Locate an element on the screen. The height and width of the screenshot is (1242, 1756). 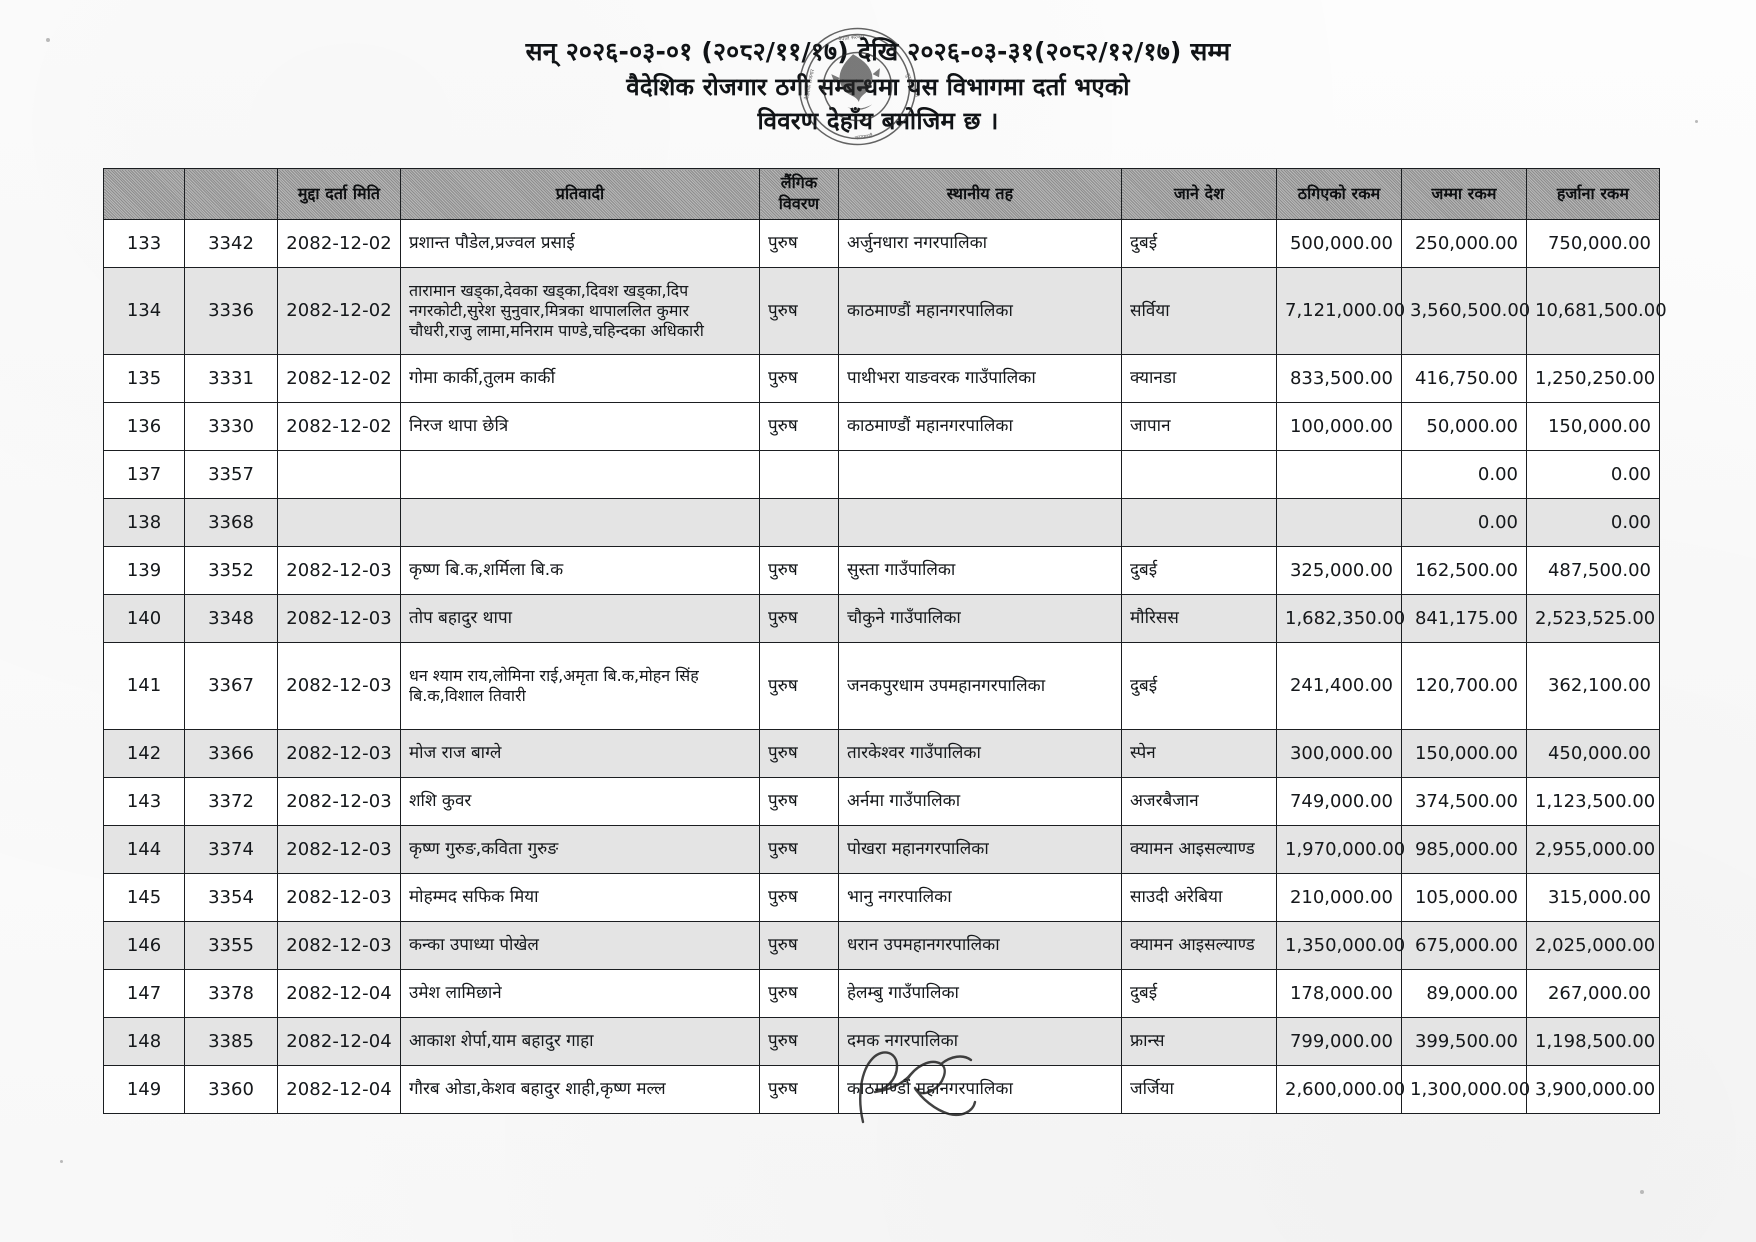
cell-amount-cheated: 749,000.00 is located at coordinates (1339, 801).